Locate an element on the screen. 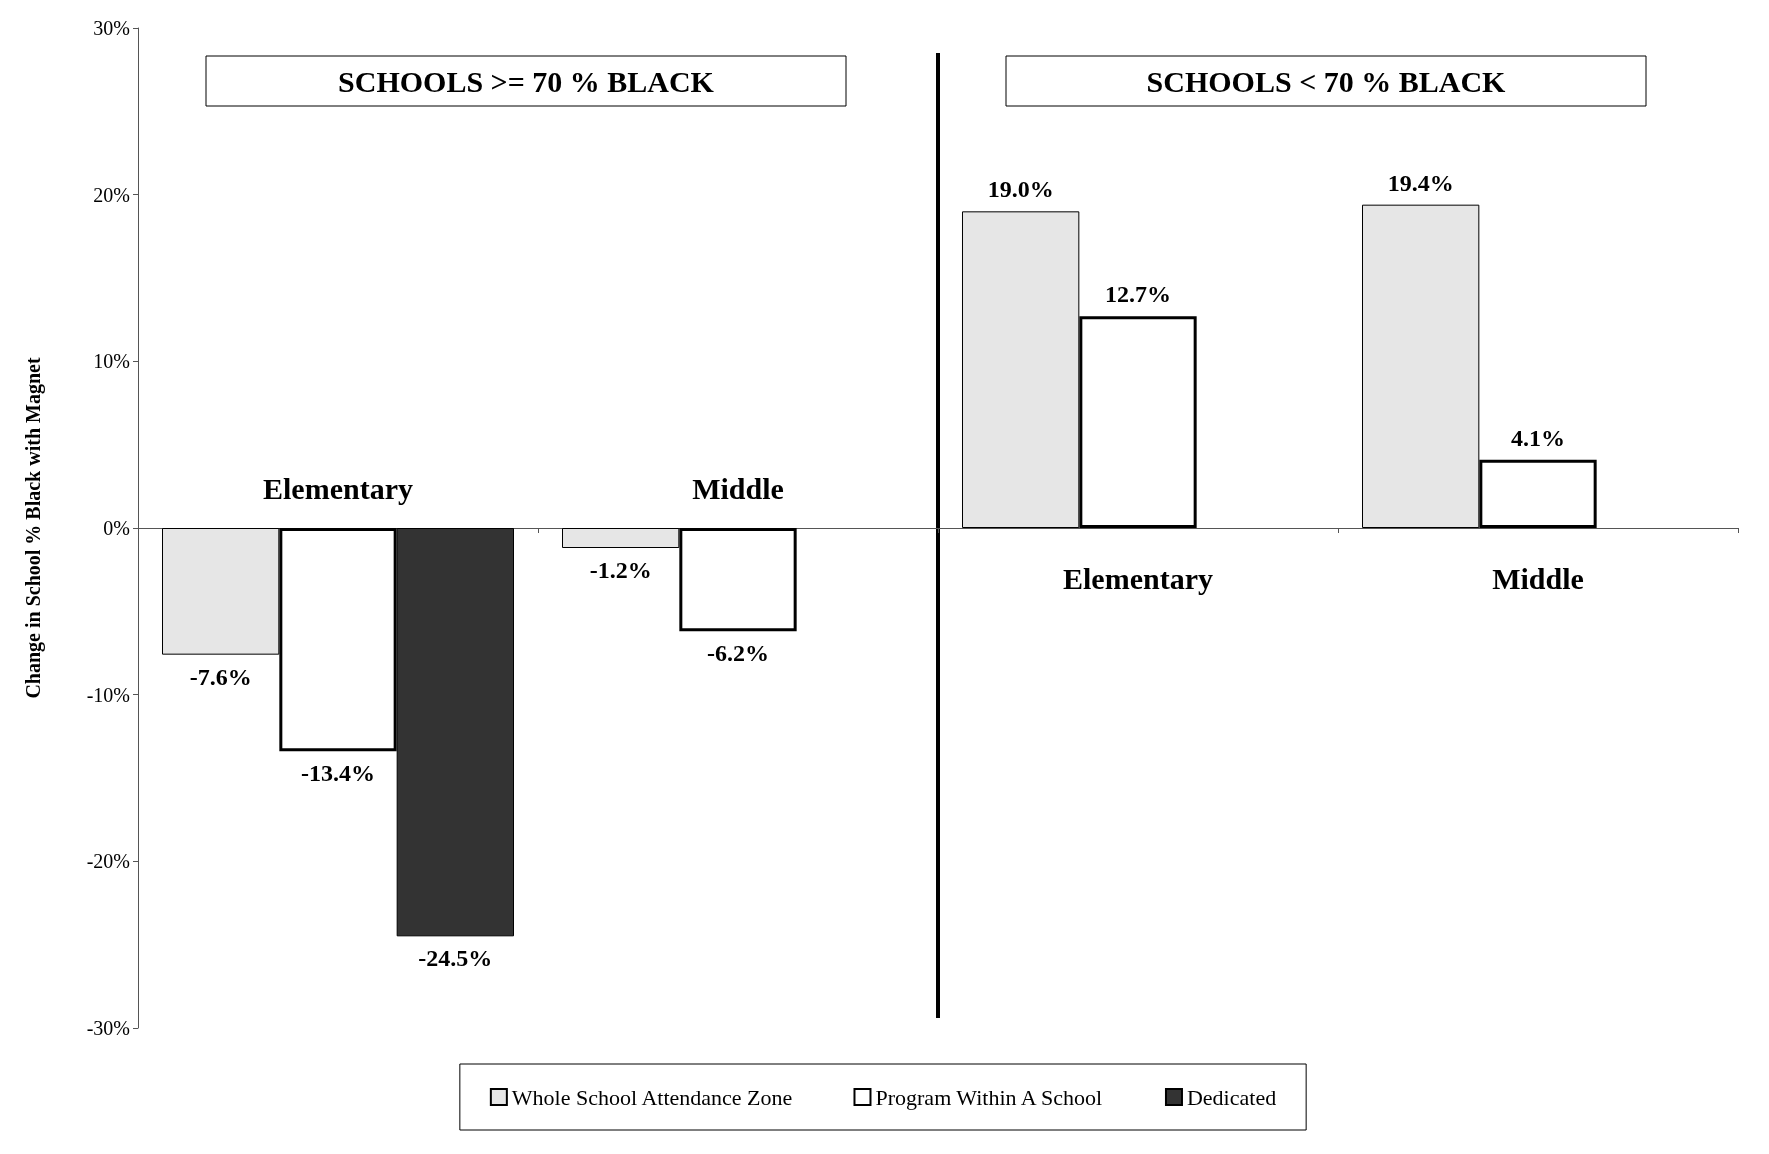 This screenshot has height=1154, width=1769. data-label: 4.1% is located at coordinates (1538, 437).